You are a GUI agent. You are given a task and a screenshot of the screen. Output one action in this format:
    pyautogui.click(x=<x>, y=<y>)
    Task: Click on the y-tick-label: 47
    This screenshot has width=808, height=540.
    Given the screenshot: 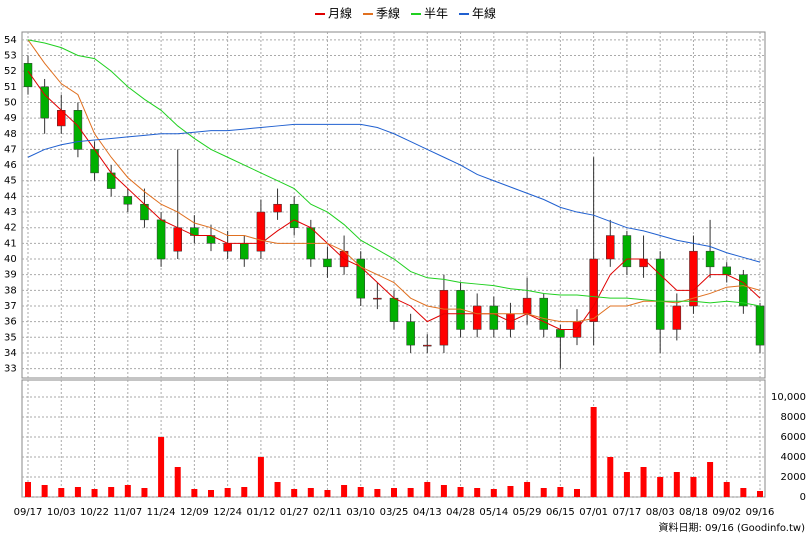 What is the action you would take?
    pyautogui.click(x=10, y=149)
    